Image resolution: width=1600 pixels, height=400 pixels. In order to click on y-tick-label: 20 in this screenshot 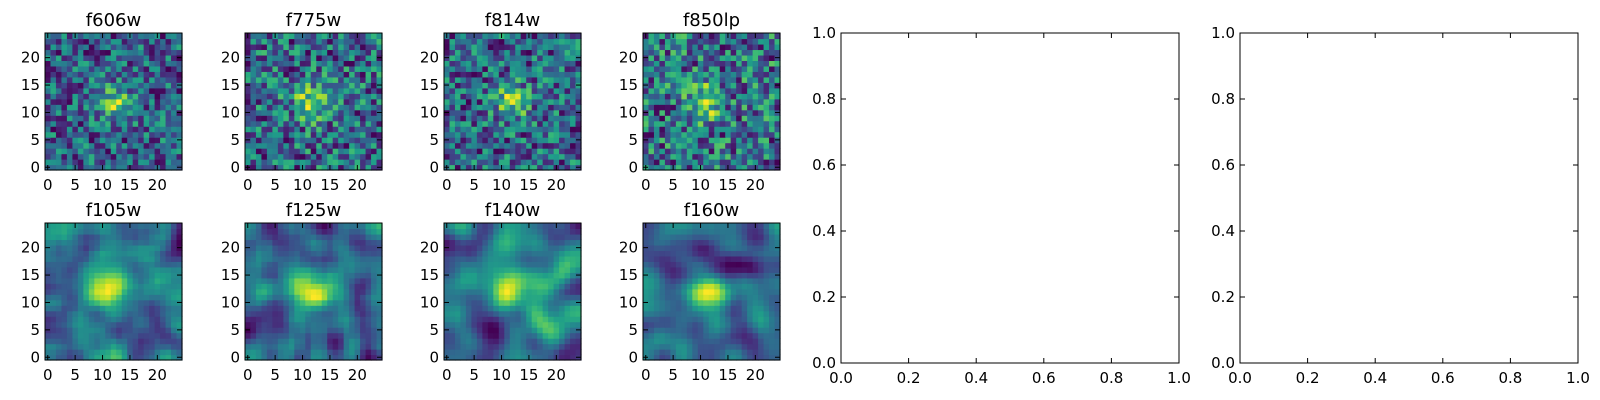, I will do `click(30, 248)`.